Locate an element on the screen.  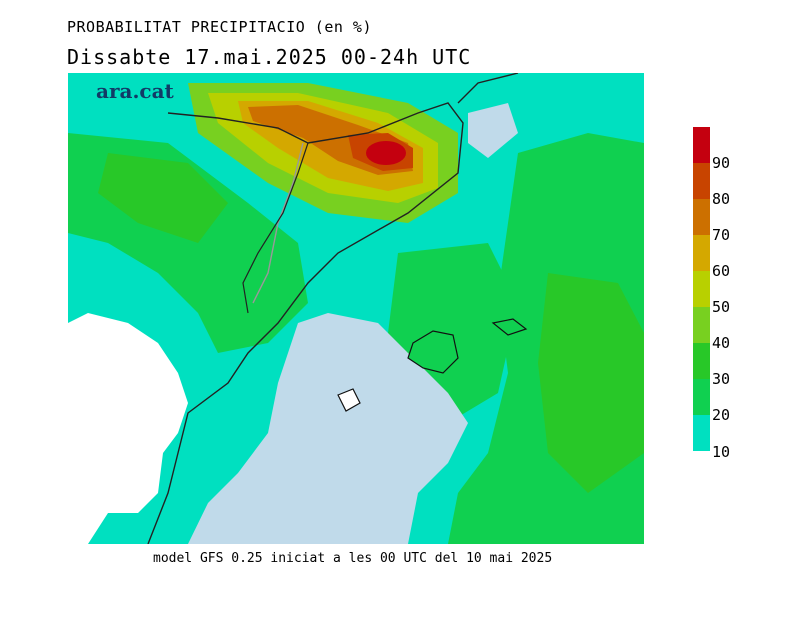
brand-logo: ara.cat is located at coordinates (135, 91).